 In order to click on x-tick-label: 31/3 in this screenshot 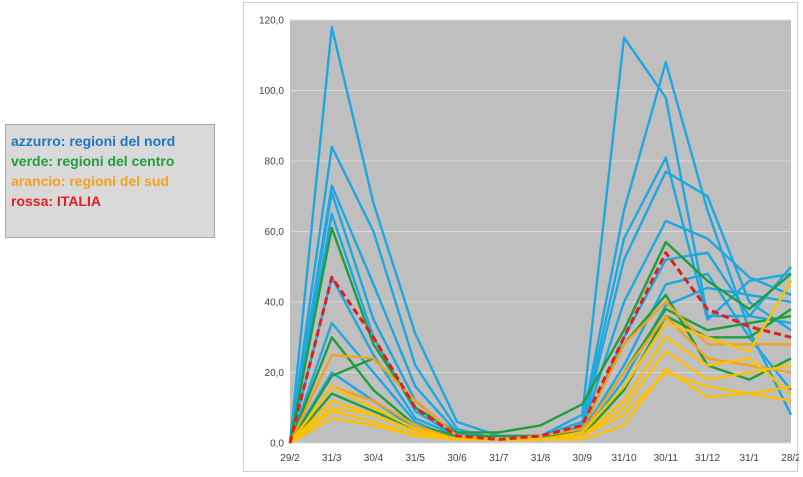, I will do `click(332, 458)`.